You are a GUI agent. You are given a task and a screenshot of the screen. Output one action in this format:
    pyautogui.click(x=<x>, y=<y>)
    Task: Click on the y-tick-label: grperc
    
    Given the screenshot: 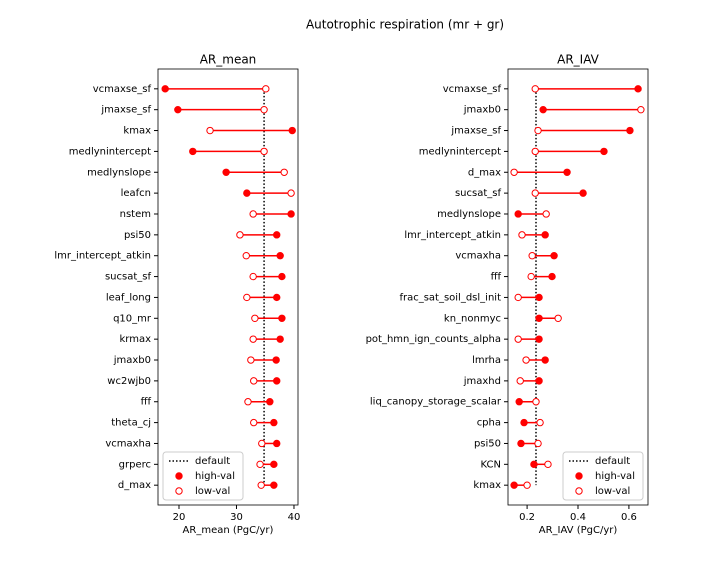 What is the action you would take?
    pyautogui.click(x=135, y=464)
    